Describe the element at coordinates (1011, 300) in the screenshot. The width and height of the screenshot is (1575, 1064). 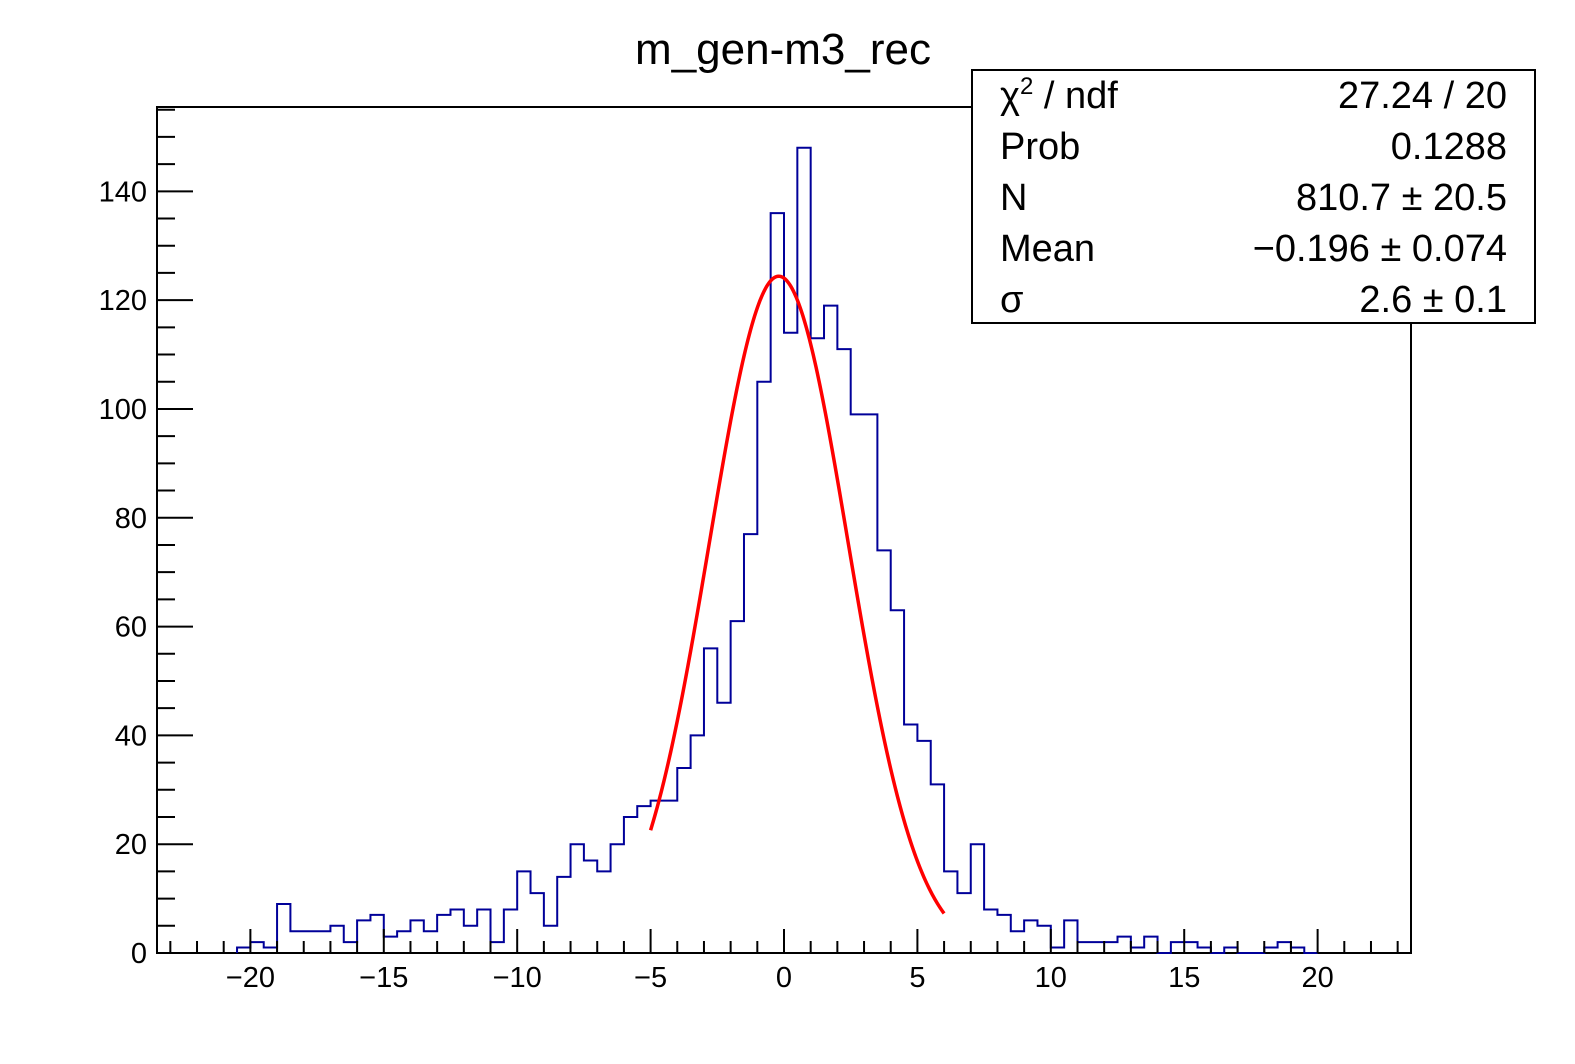
I see `stats-row-label: σ` at that location.